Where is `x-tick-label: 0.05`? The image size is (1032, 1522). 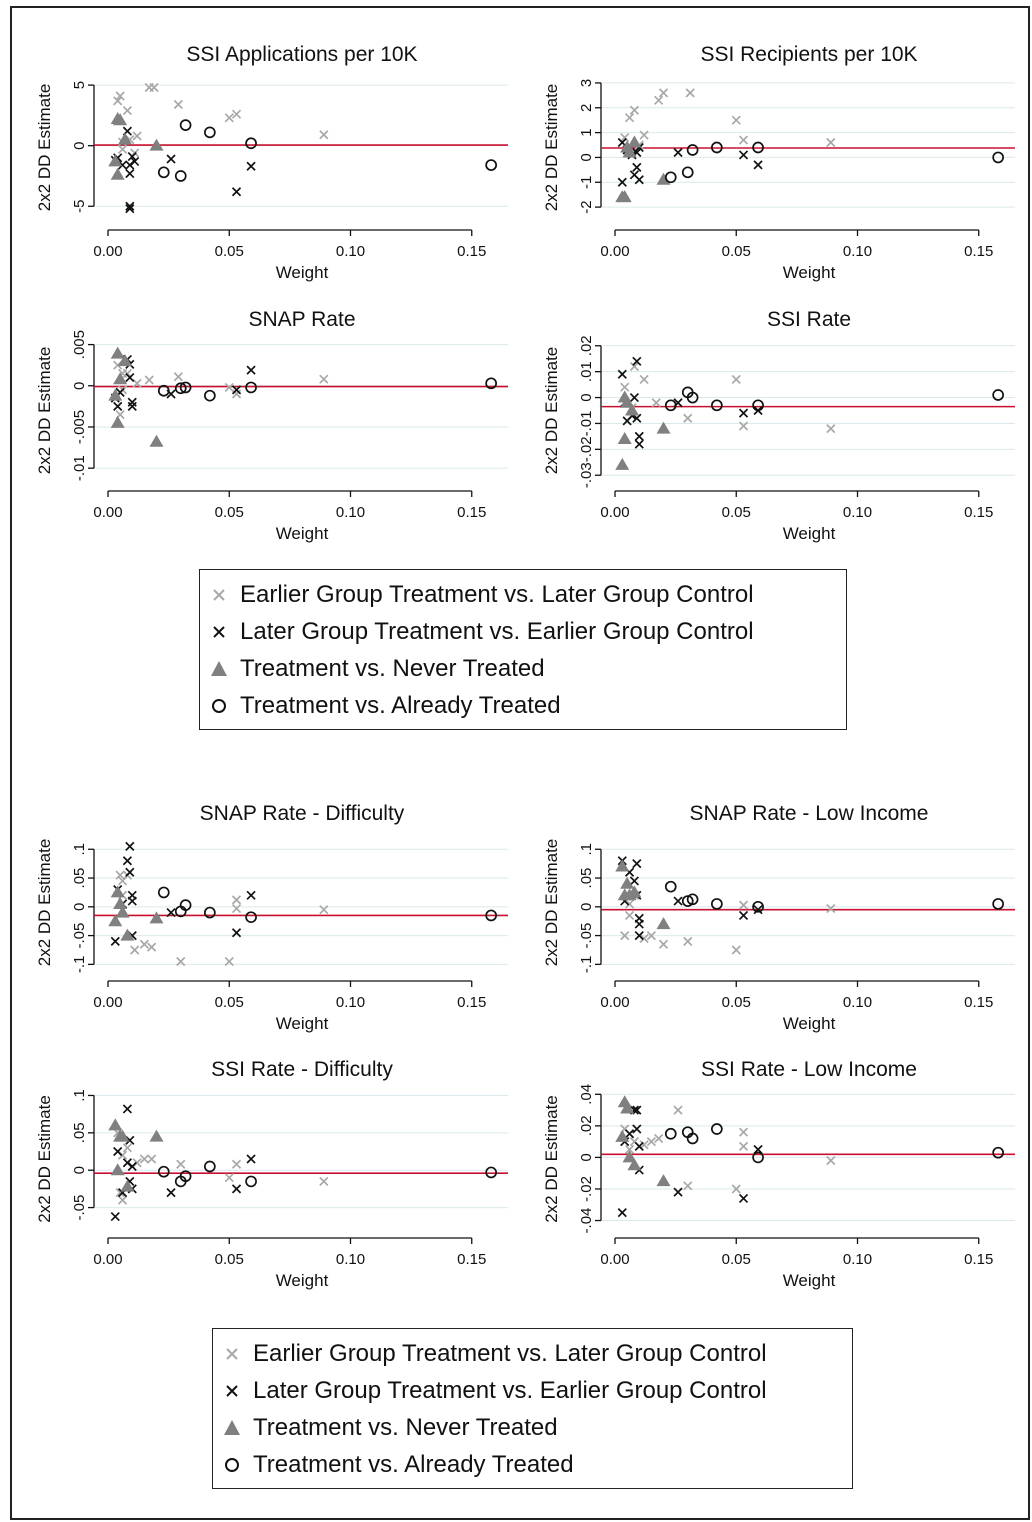
x-tick-label: 0.05 is located at coordinates (736, 1259).